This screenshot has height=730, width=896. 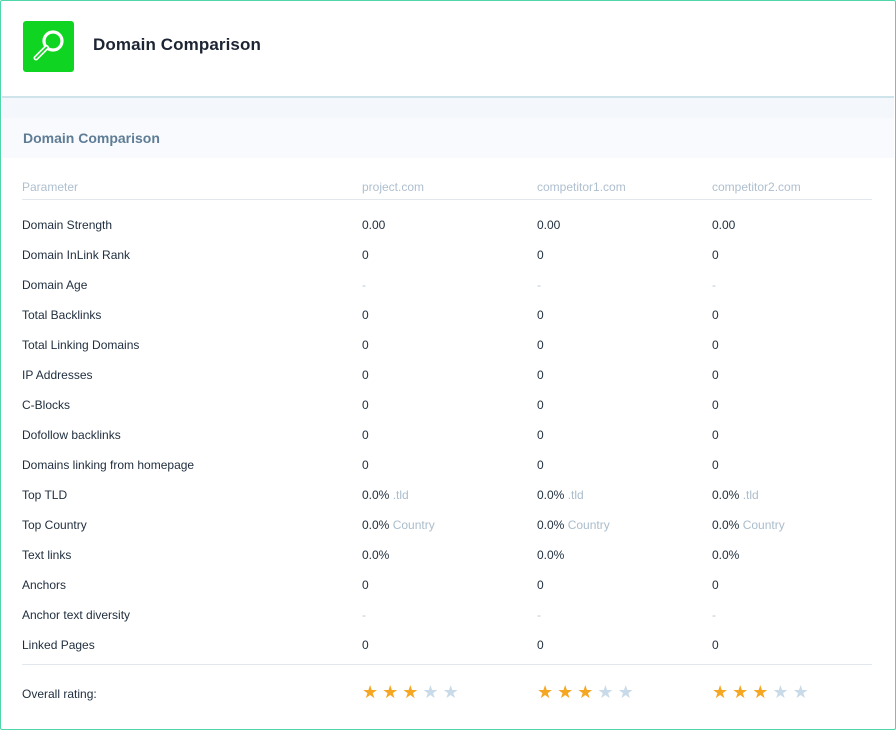 I want to click on row-label: C-Blocks, so click(x=46, y=405).